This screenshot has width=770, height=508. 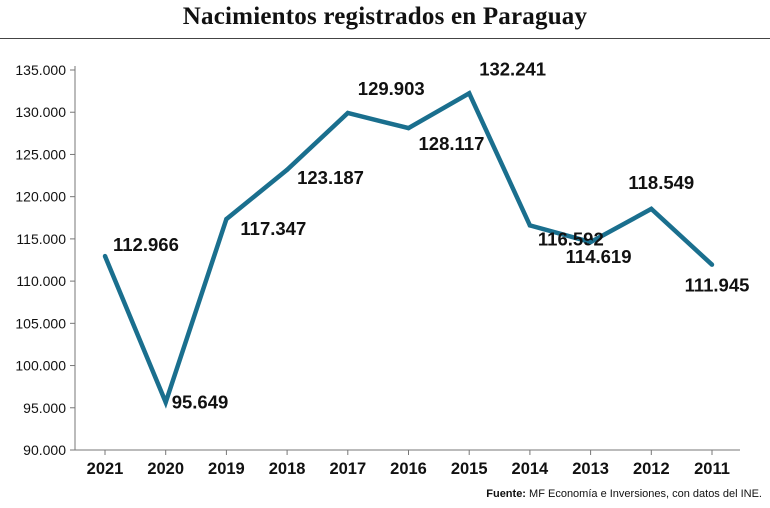 What do you see at coordinates (40, 323) in the screenshot?
I see `y-tick-label: 105.000` at bounding box center [40, 323].